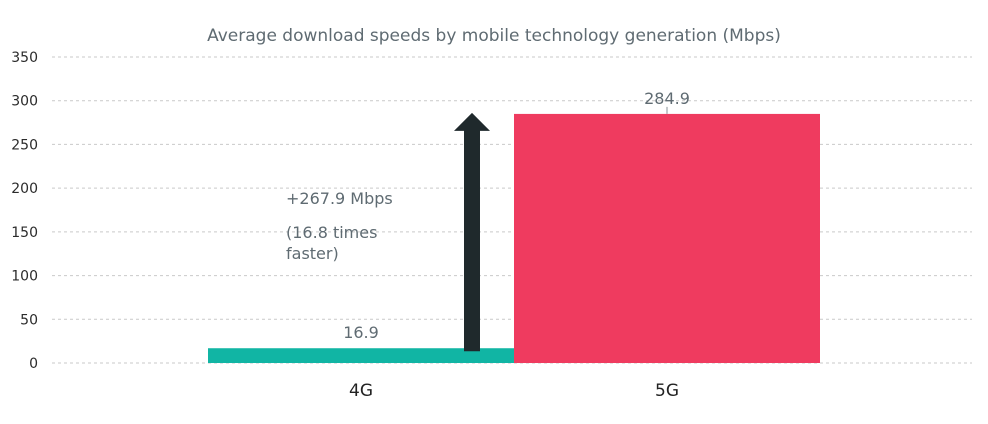 The width and height of the screenshot is (988, 424). I want to click on data-label: 284.9, so click(667, 98).